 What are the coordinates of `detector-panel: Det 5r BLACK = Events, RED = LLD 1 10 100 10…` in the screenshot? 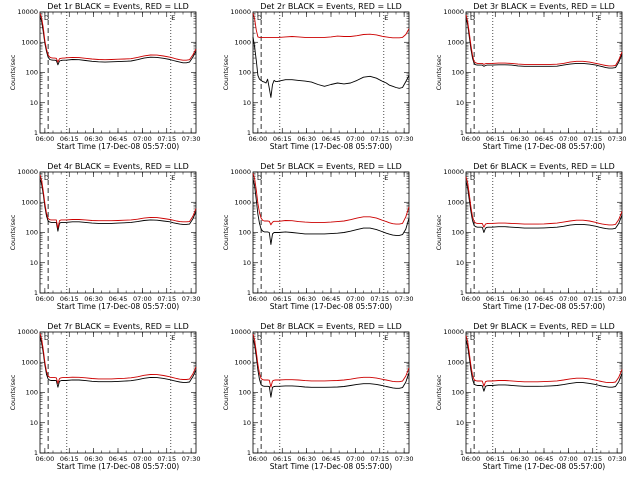 It's located at (319, 240).